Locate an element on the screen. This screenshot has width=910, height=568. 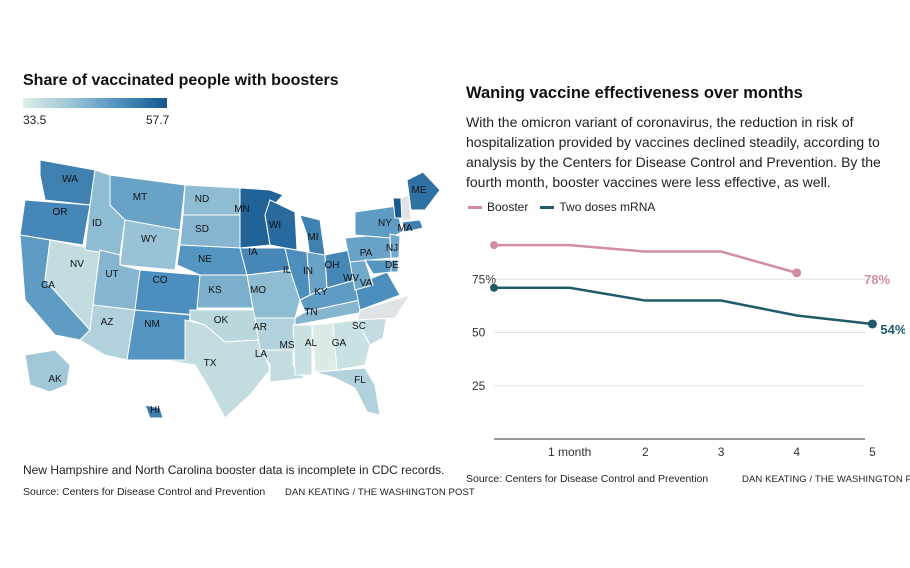
state-label-oh: OH is located at coordinates (332, 265).